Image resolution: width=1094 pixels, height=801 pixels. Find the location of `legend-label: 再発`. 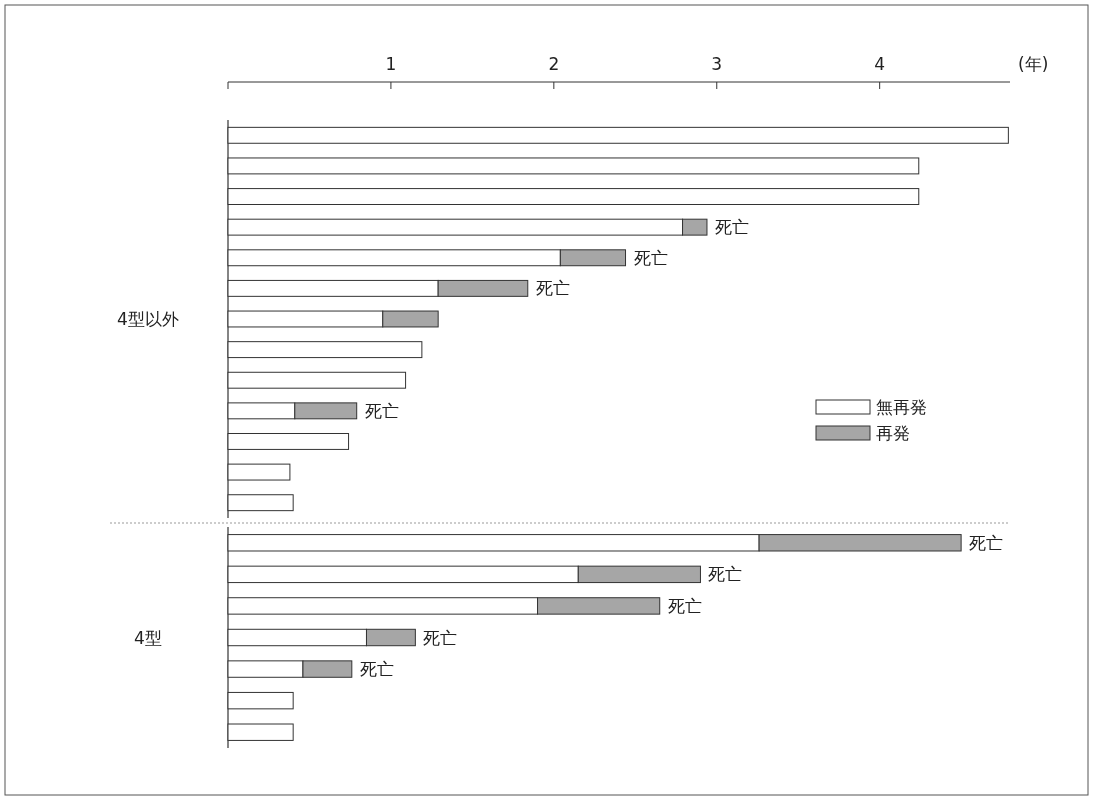

legend-label: 再発 is located at coordinates (893, 433).